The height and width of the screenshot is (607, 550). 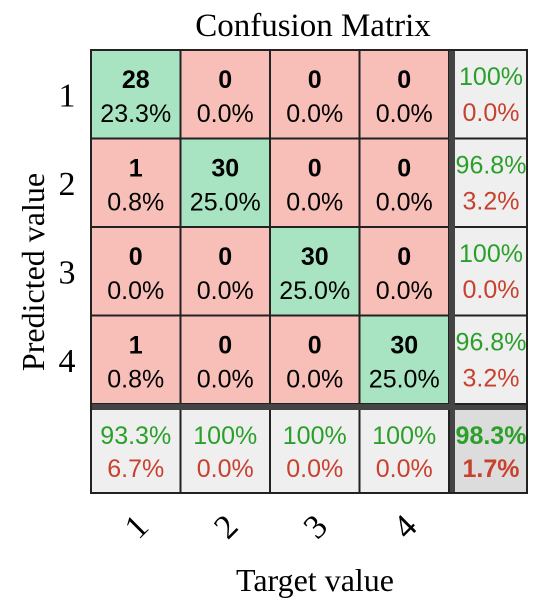 What do you see at coordinates (491, 343) in the screenshot?
I see `row-correct-percent: 96.8%` at bounding box center [491, 343].